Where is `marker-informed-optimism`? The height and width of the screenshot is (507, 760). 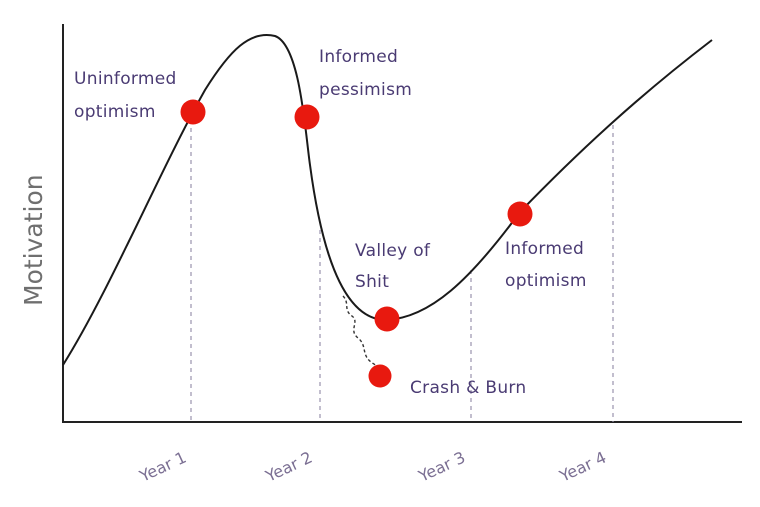 marker-informed-optimism is located at coordinates (520, 214).